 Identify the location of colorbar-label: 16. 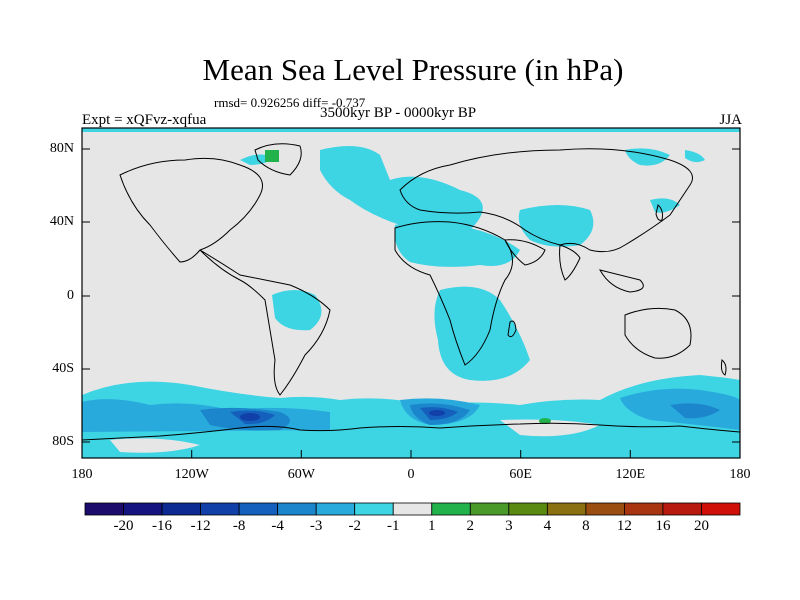
(663, 526).